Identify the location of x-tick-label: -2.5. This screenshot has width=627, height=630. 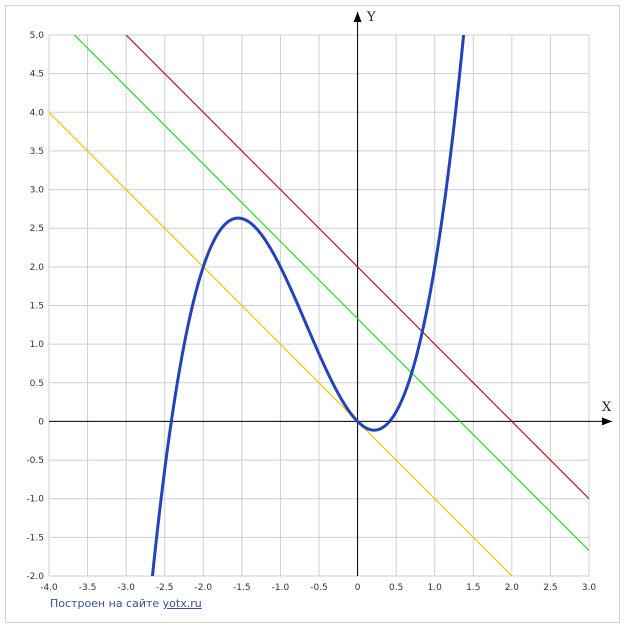
(165, 588).